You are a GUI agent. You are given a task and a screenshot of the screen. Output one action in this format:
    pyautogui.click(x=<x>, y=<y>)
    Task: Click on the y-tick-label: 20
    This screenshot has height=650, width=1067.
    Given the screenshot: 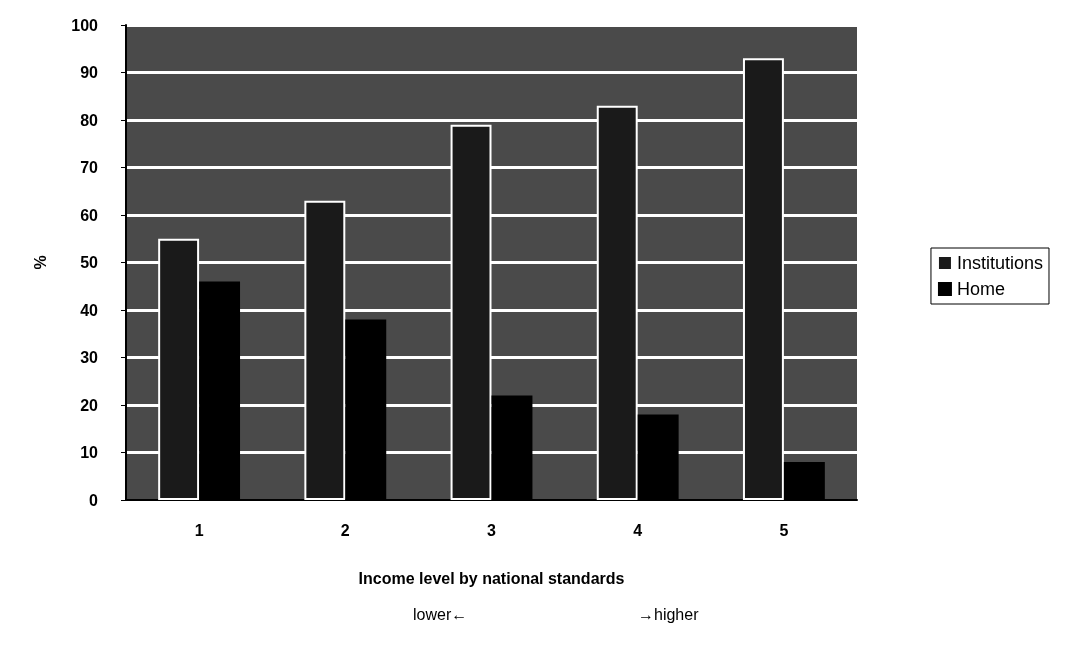 What is the action you would take?
    pyautogui.click(x=89, y=405)
    